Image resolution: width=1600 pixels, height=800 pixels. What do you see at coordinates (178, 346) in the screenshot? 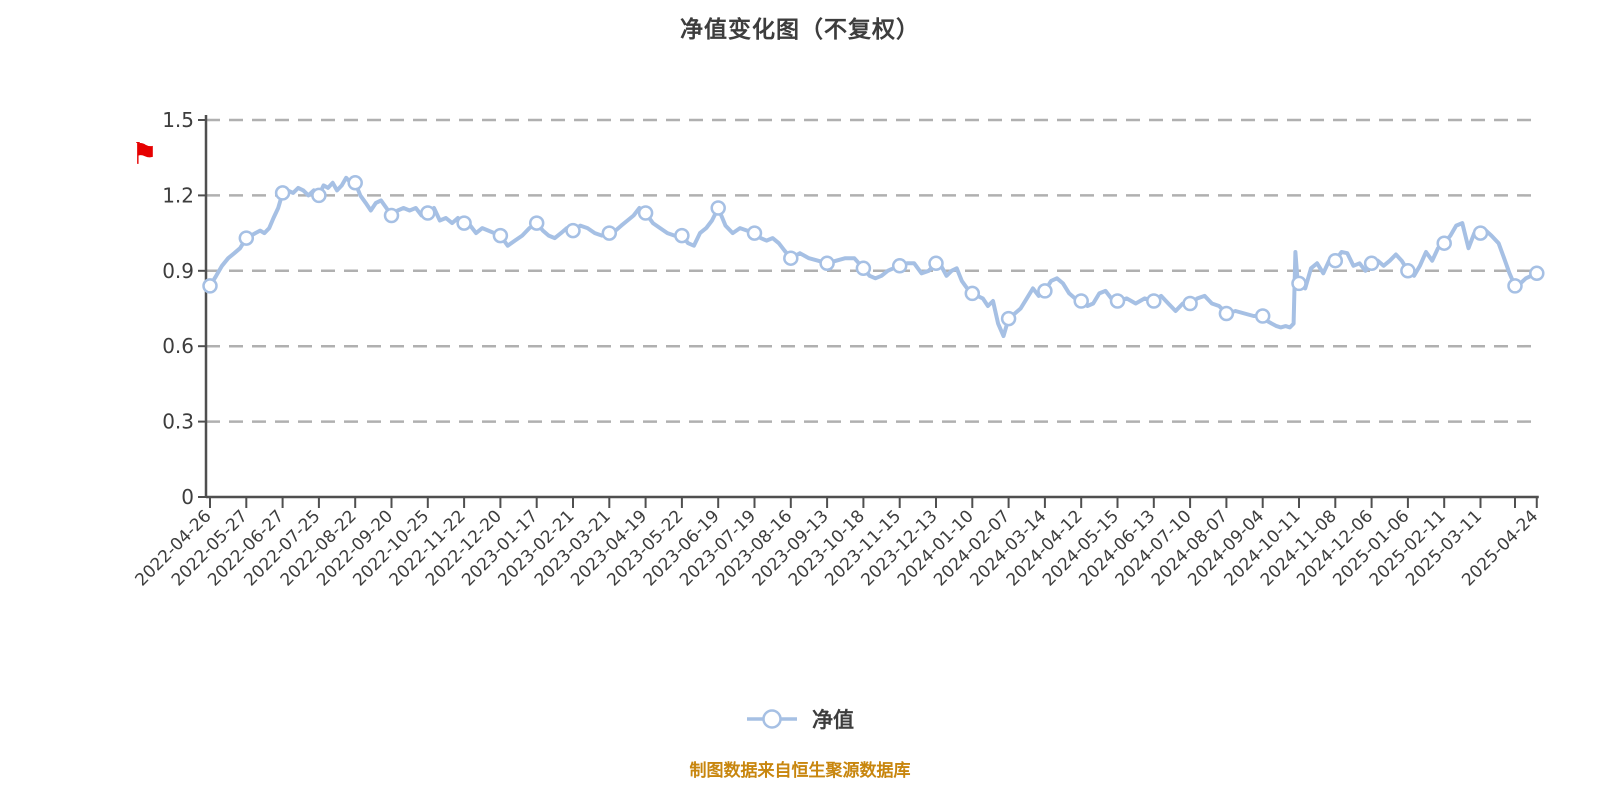
I see `y-axis-label: 0.6` at bounding box center [178, 346].